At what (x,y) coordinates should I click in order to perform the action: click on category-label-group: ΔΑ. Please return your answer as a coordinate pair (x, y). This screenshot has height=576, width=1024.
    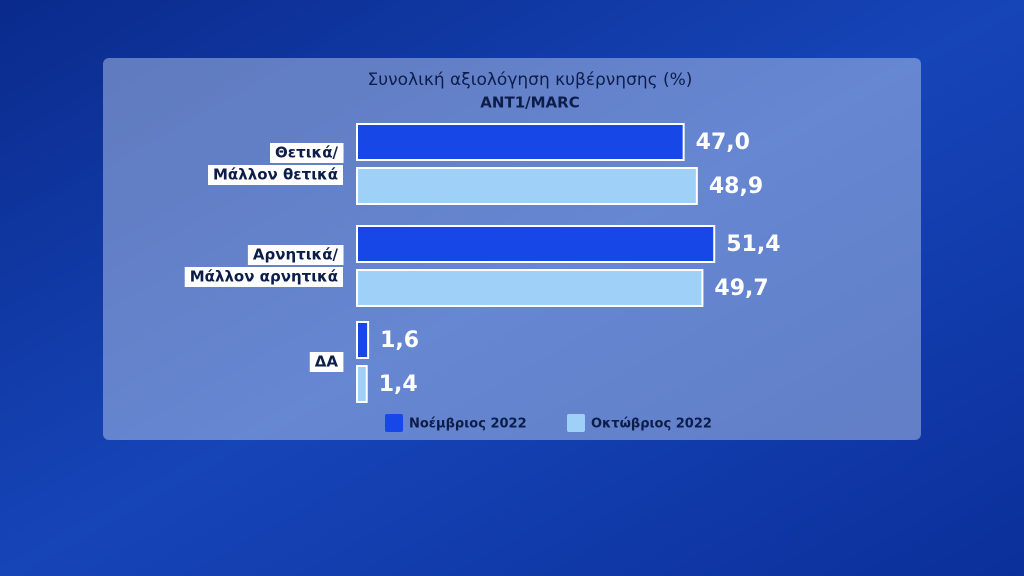
    Looking at the image, I should click on (326, 362).